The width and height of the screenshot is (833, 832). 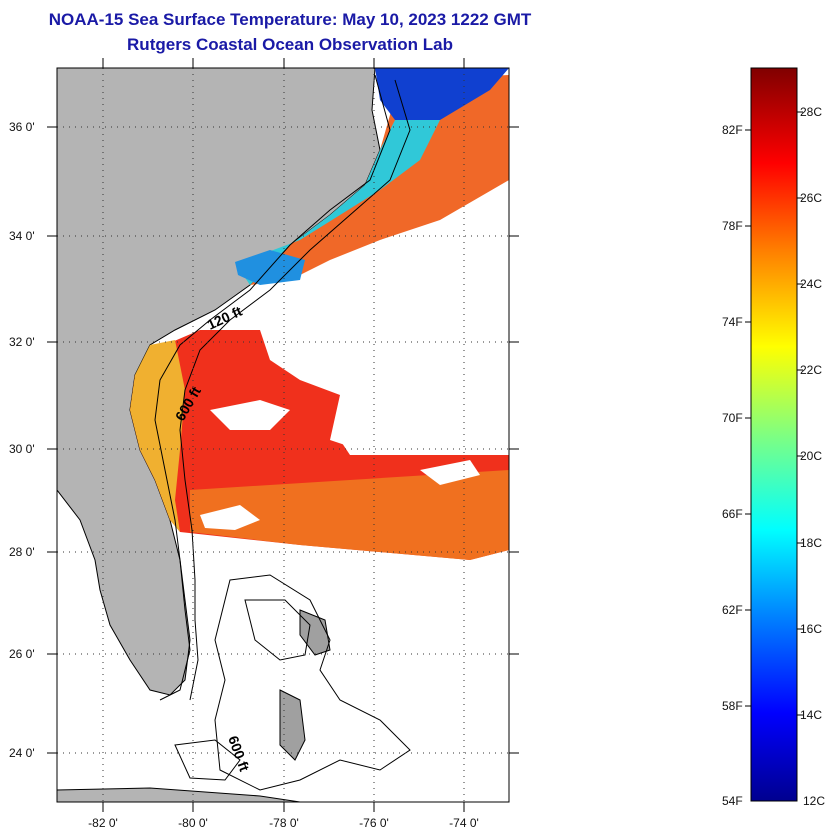 I want to click on lat-label: 24 0', so click(x=22, y=753).